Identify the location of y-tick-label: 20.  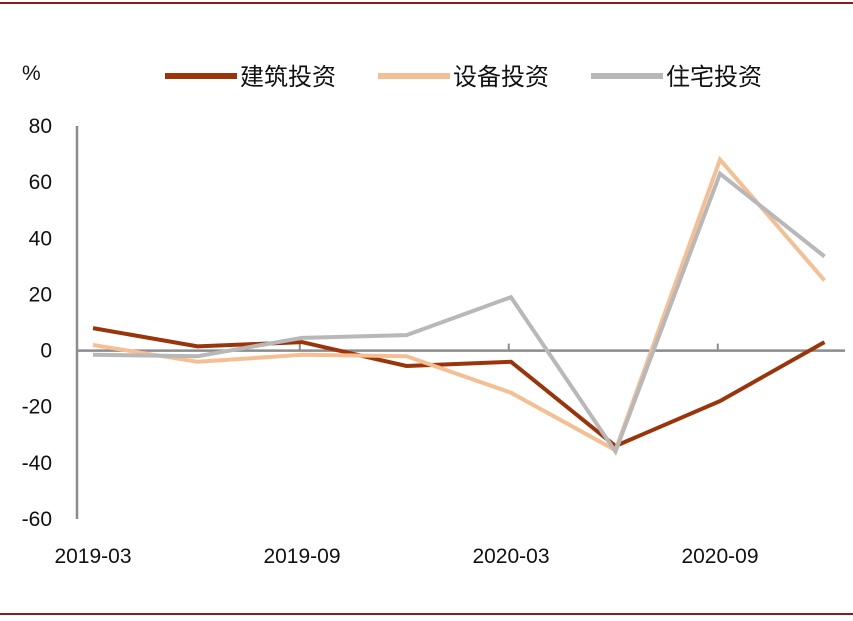
(40, 294).